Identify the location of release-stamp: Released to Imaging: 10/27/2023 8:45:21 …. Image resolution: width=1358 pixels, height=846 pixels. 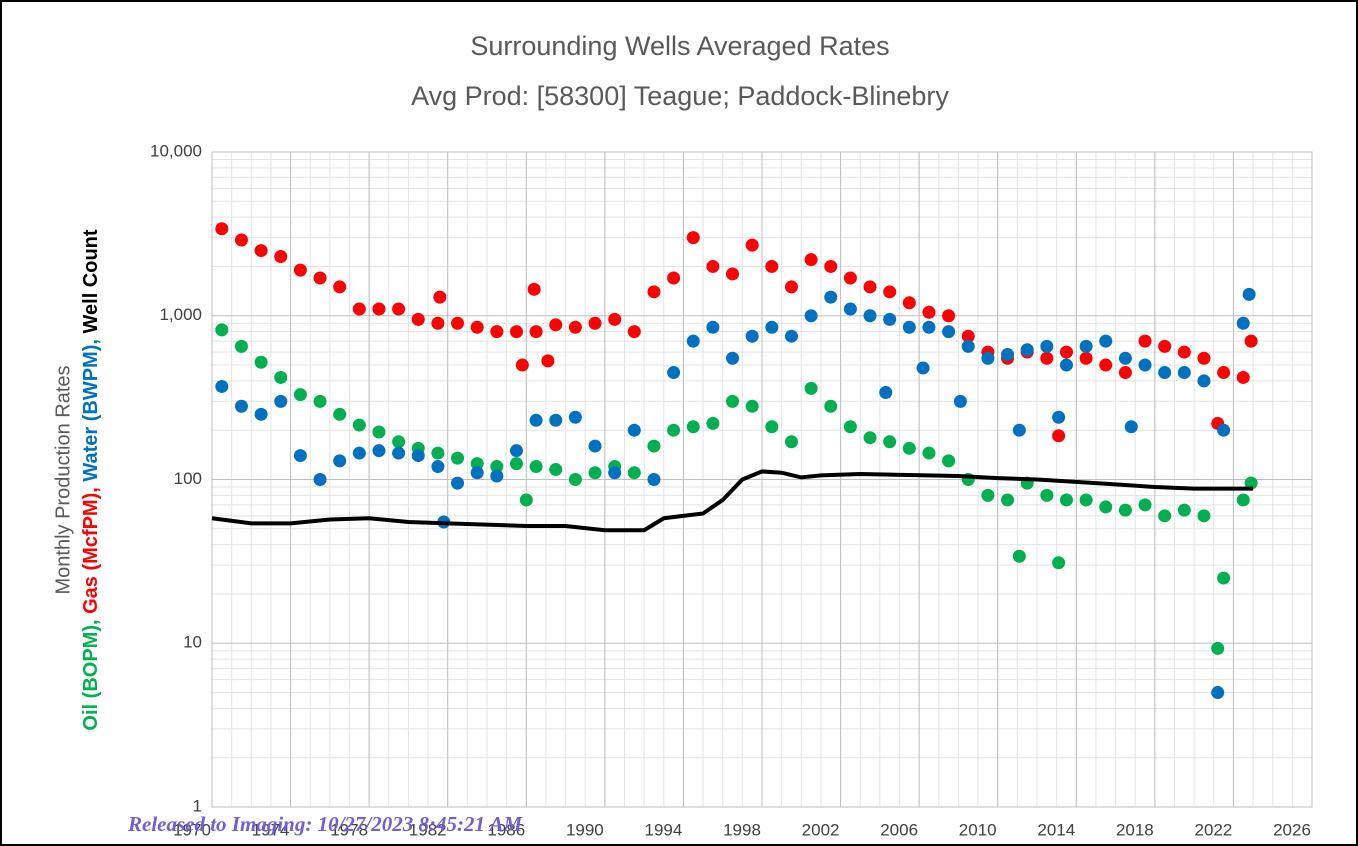
(325, 824).